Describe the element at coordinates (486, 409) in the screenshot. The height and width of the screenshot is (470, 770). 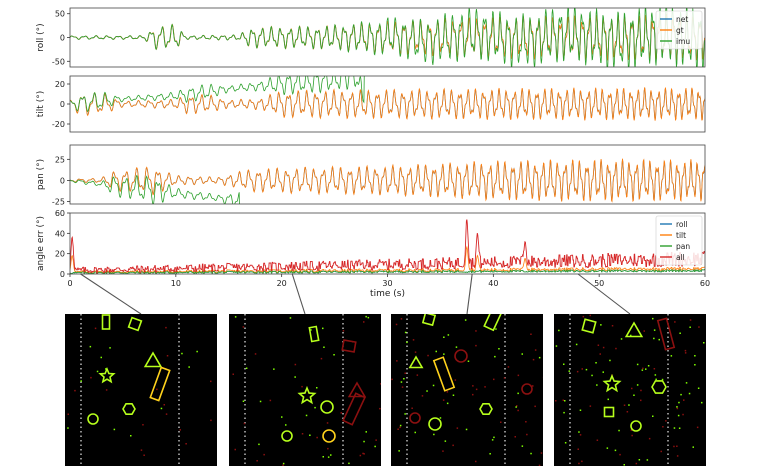
I see `event-shape-hexagon` at that location.